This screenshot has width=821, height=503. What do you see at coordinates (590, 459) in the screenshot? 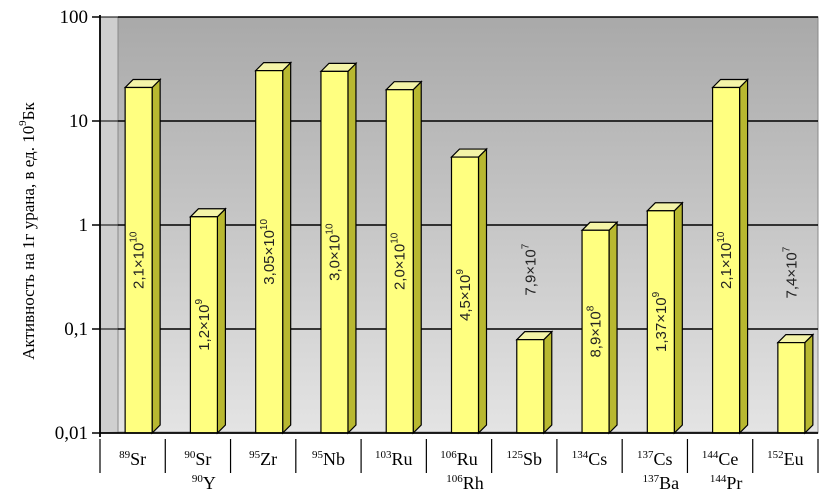
I see `x-tick-label: 134Cs` at bounding box center [590, 459].